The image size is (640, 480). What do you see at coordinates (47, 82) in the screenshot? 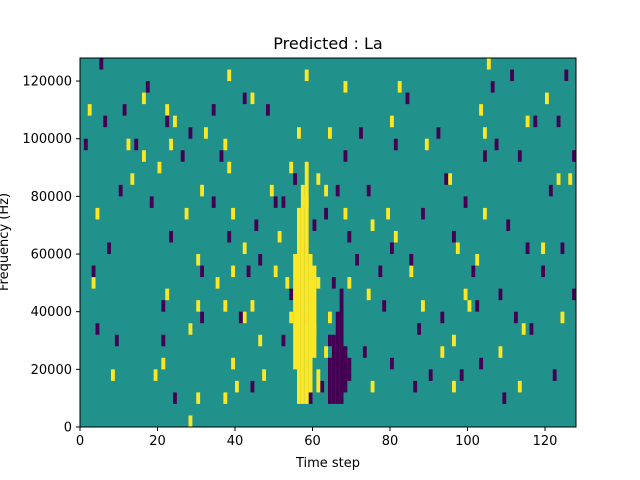
I see `y-tick-label: 120000` at bounding box center [47, 82].